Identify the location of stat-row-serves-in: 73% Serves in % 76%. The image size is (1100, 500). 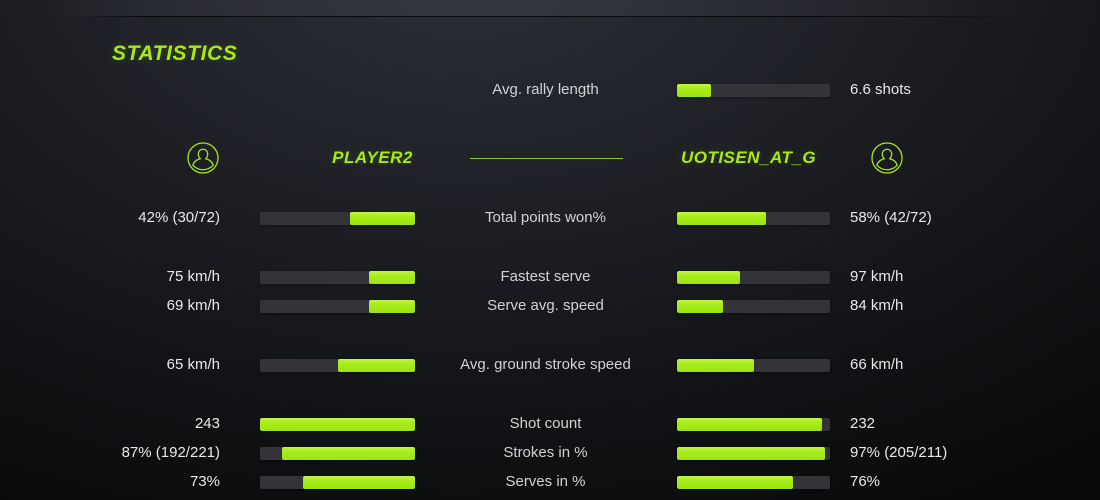
(550, 482).